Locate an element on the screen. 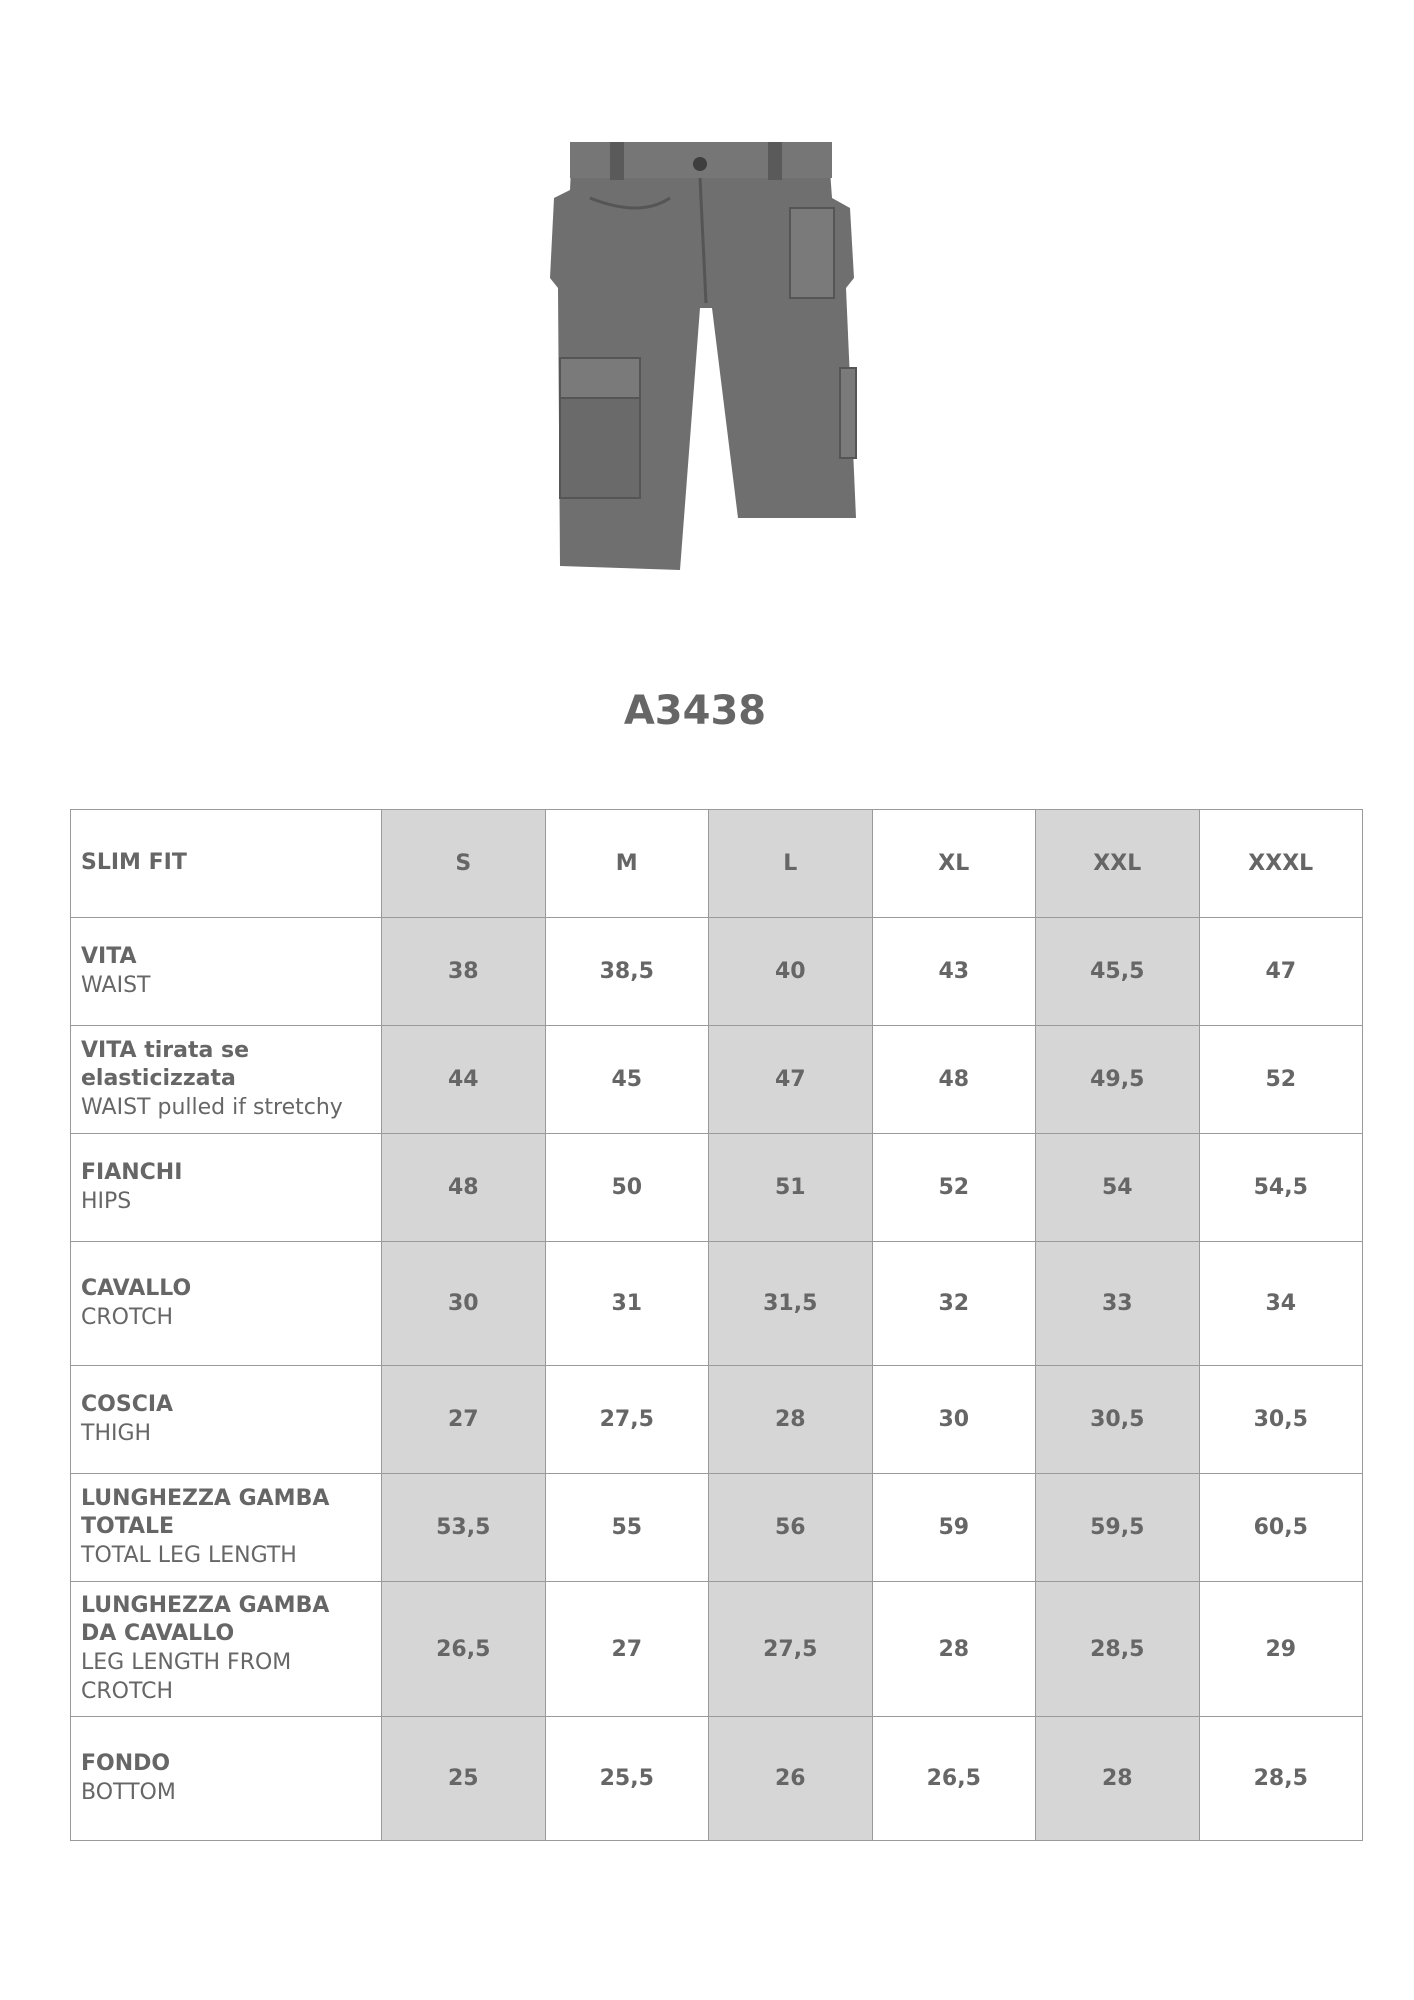  measurement-value: 49,5 is located at coordinates (1117, 1079).